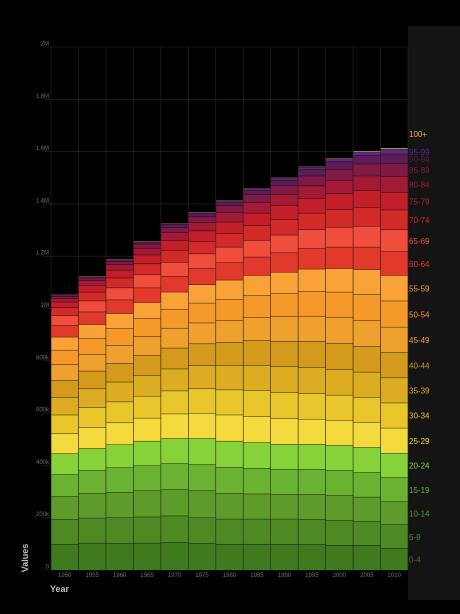  What do you see at coordinates (202, 530) in the screenshot?
I see `bar-5-9-1975` at bounding box center [202, 530].